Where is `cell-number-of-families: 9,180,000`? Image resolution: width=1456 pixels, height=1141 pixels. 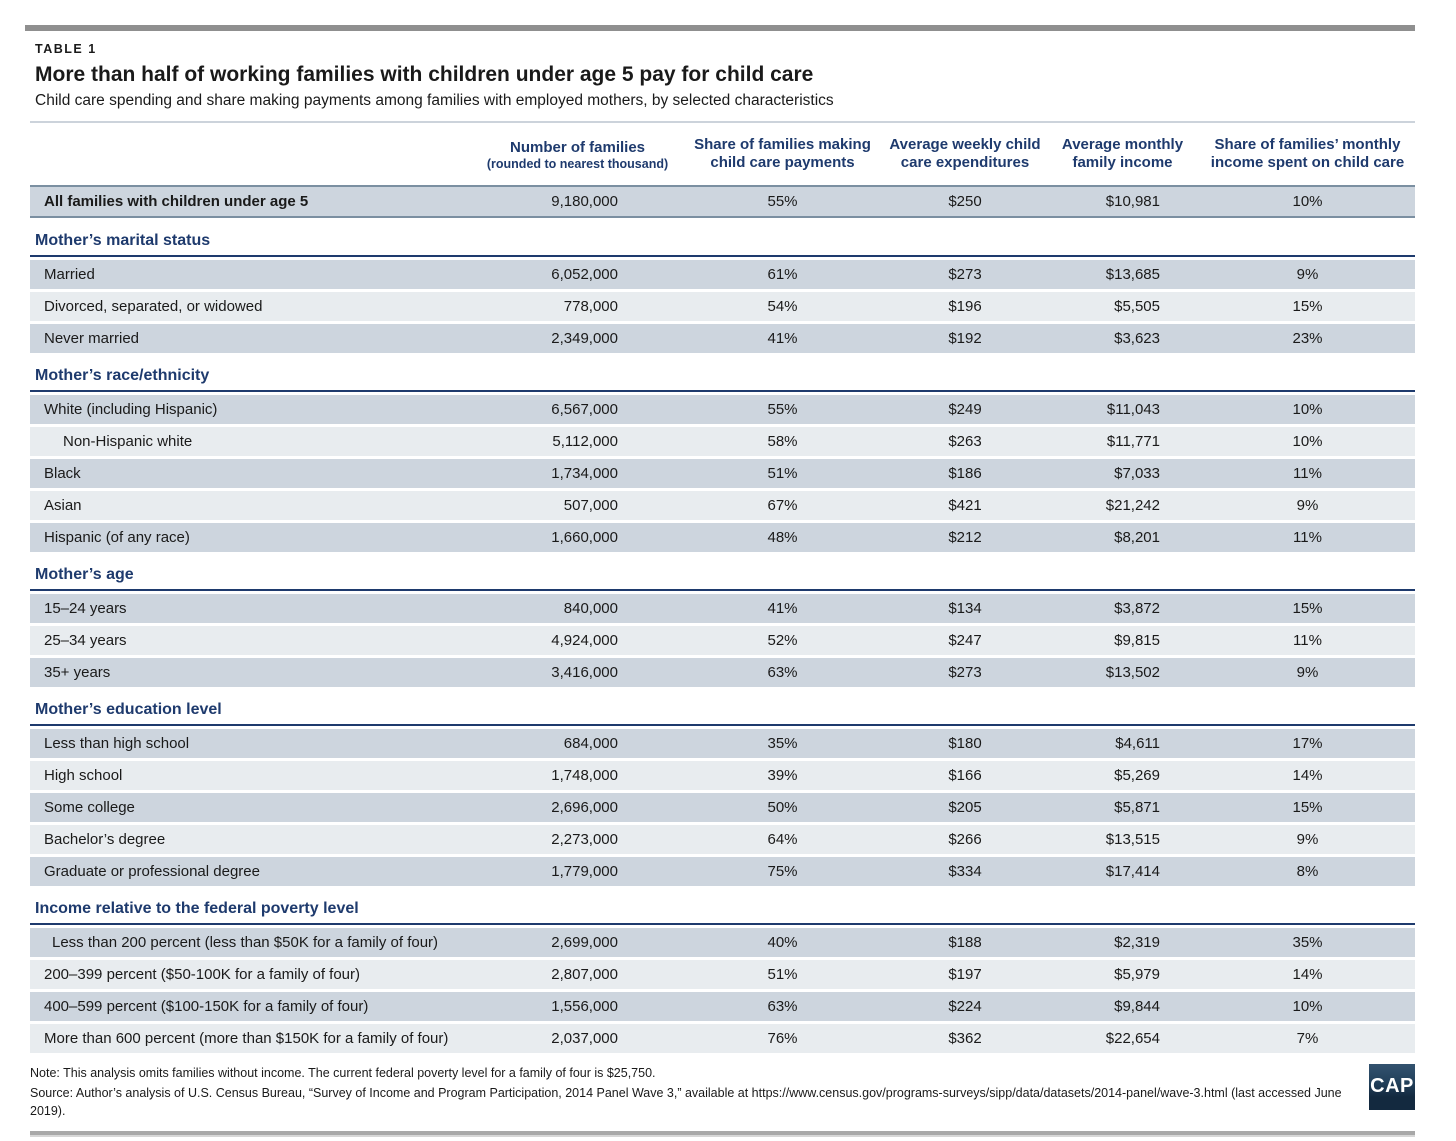
cell-number-of-families: 9,180,000 is located at coordinates (584, 201).